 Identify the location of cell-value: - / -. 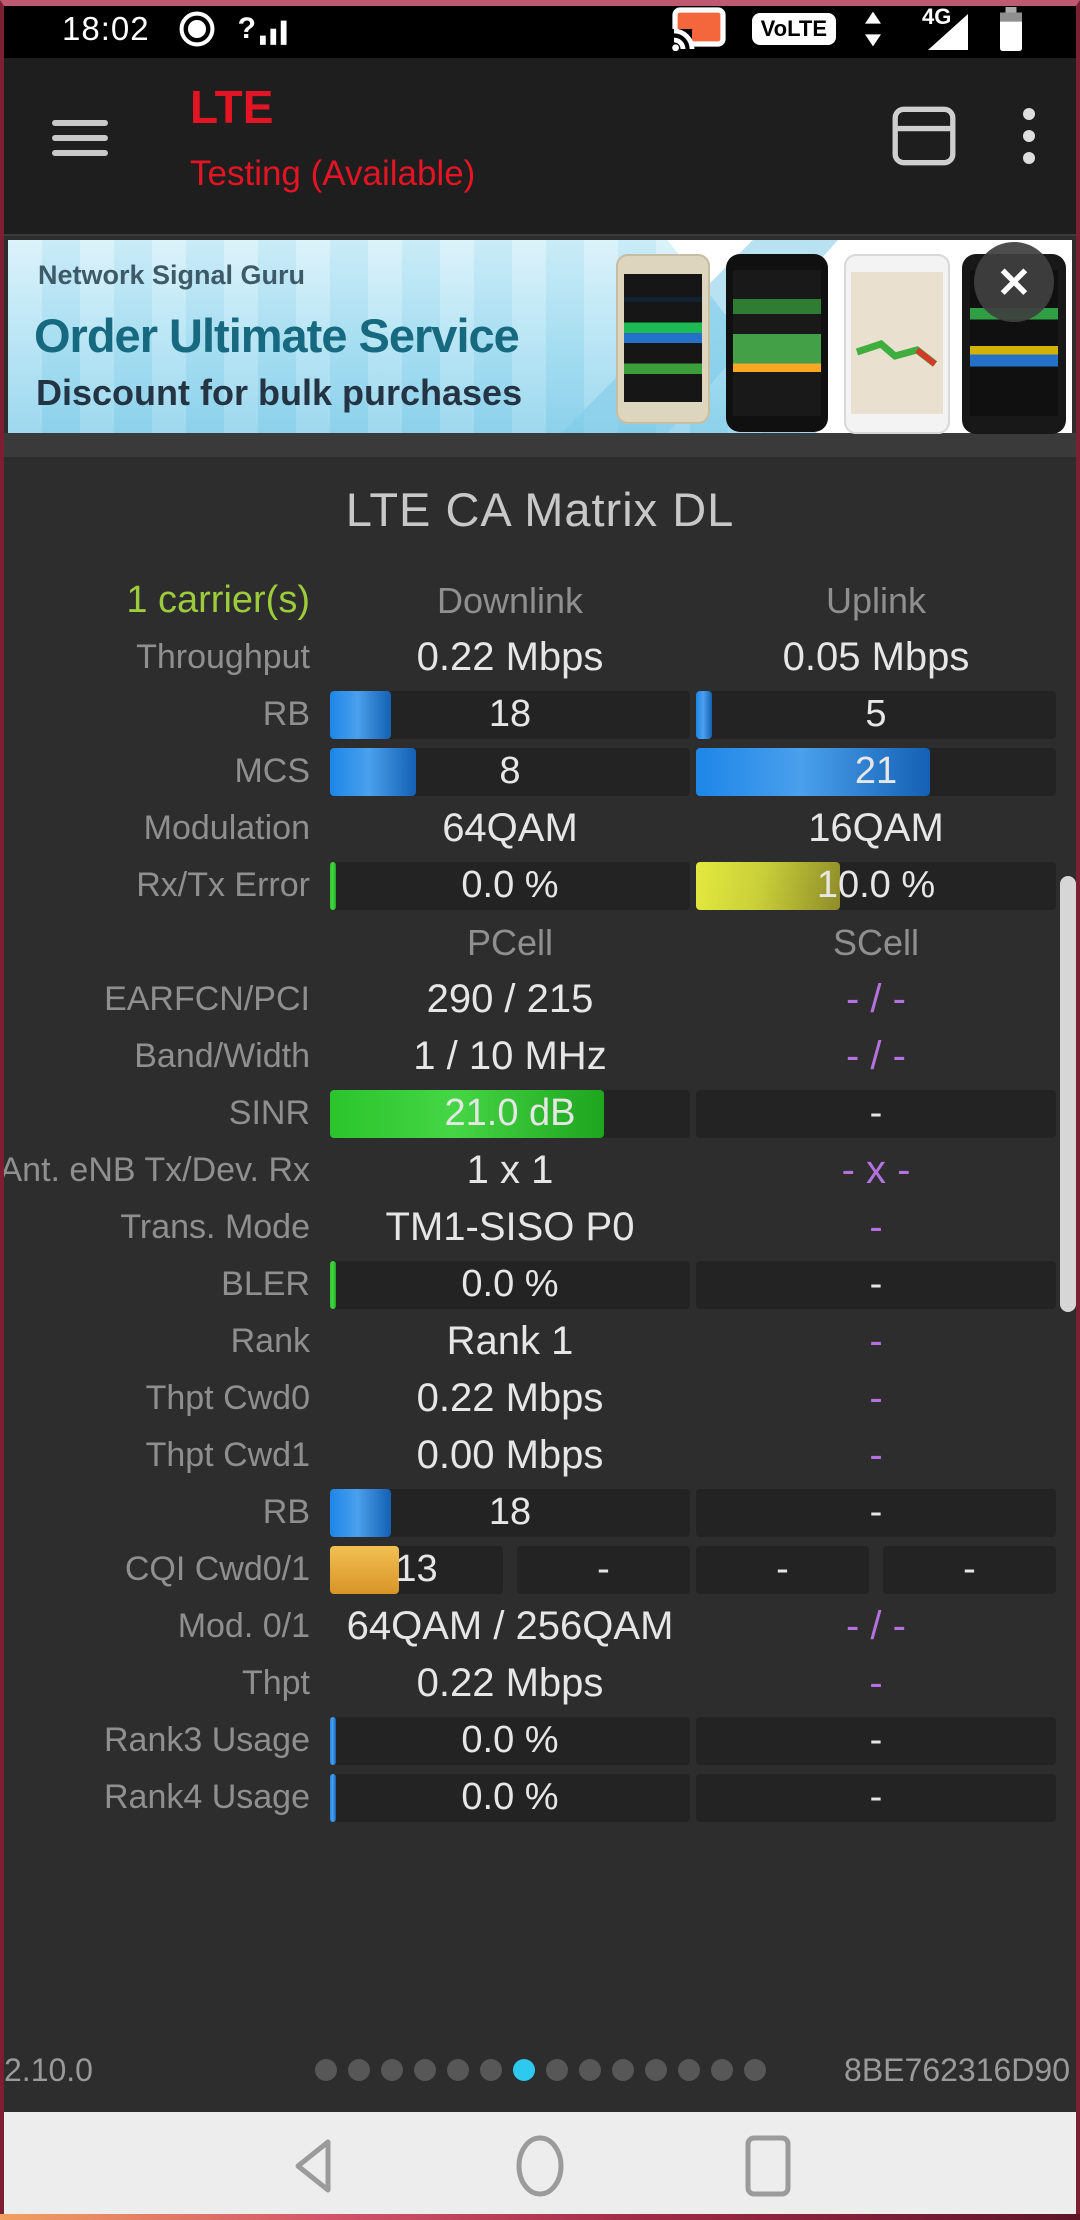
(876, 1626).